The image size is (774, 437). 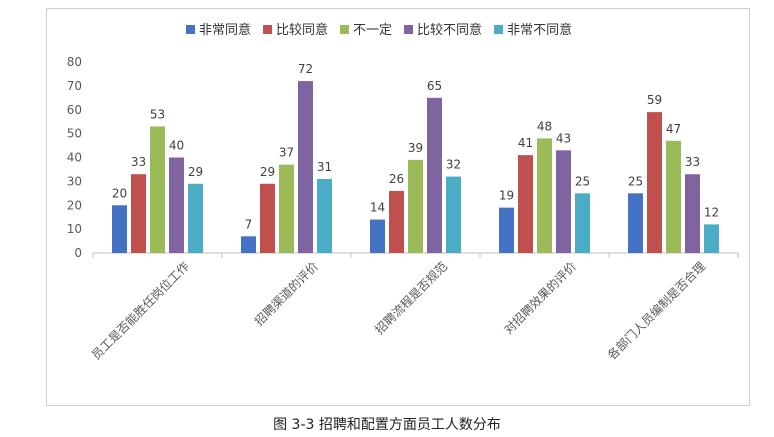 What do you see at coordinates (372, 30) in the screenshot?
I see `legend-label: 不一定` at bounding box center [372, 30].